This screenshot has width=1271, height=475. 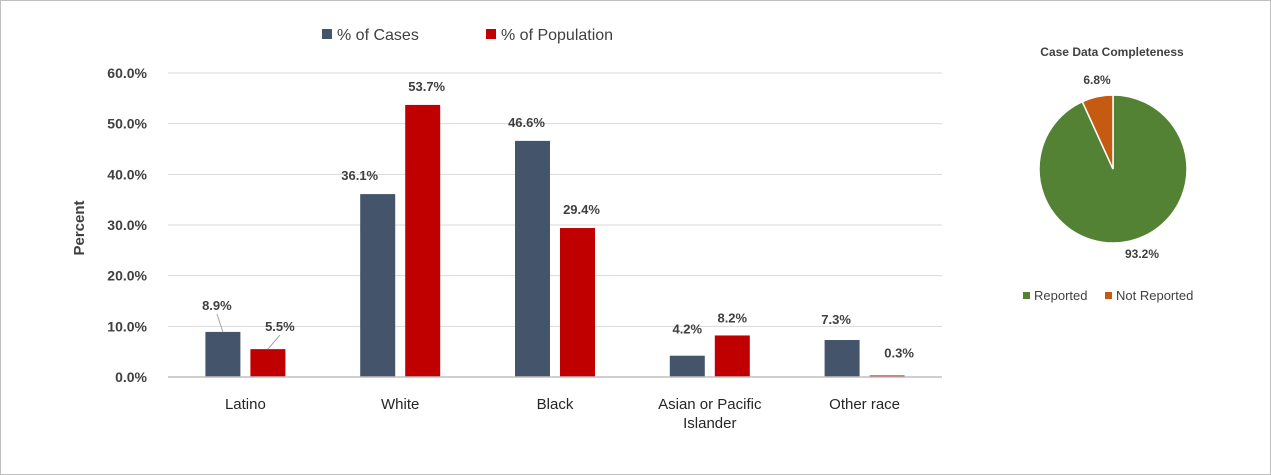 What do you see at coordinates (245, 404) in the screenshot?
I see `category-label: Latino` at bounding box center [245, 404].